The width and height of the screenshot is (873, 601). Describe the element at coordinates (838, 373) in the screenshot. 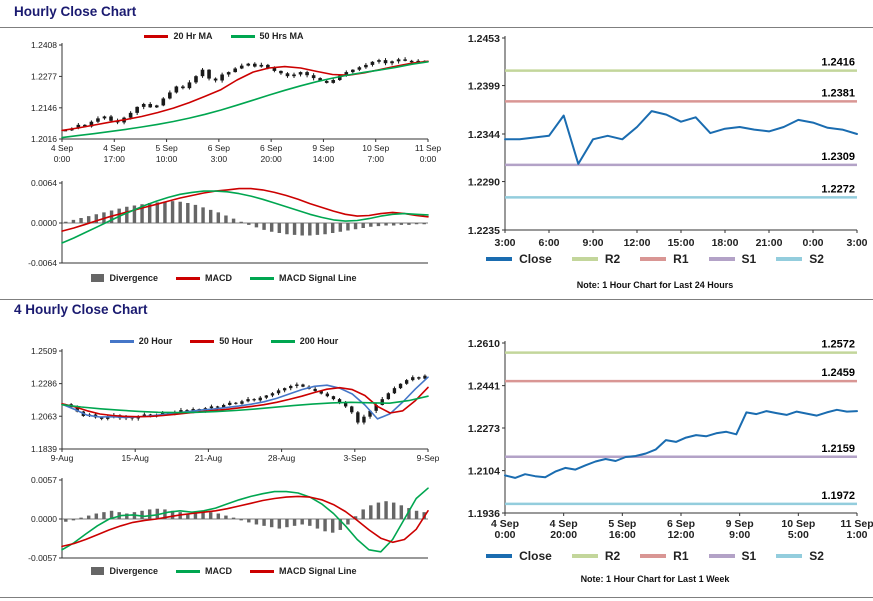

I see `pivot-label-r1: 1.2459` at that location.